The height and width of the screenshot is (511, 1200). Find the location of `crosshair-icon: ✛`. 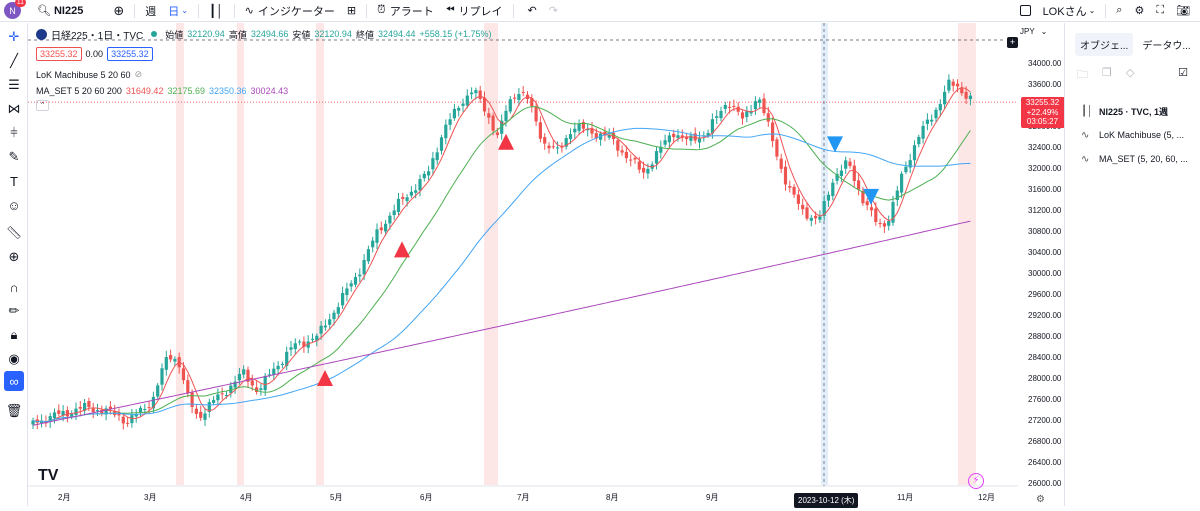

crosshair-icon: ✛ is located at coordinates (14, 36).